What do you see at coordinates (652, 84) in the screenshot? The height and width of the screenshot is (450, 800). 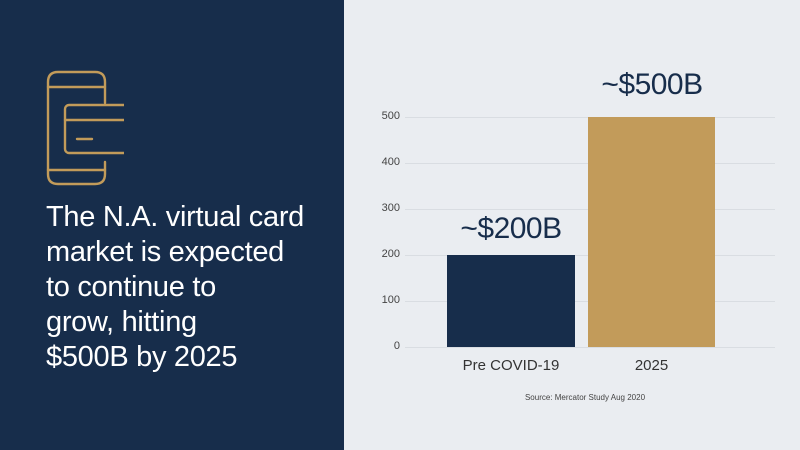 I see `data-label-2025: ~$500B` at bounding box center [652, 84].